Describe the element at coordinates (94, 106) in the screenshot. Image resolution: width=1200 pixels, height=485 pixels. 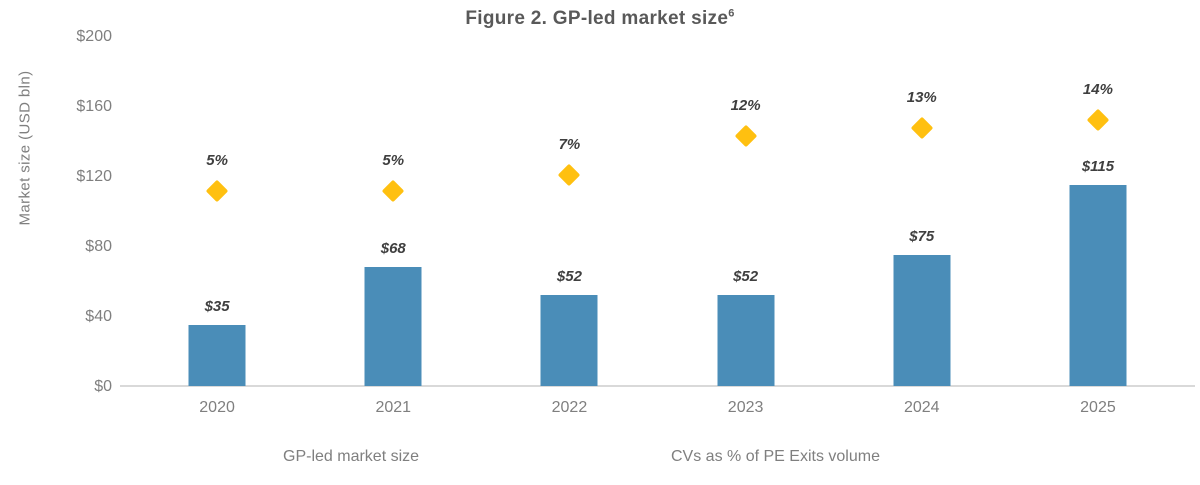
I see `y-axis-tick-label: $160` at that location.